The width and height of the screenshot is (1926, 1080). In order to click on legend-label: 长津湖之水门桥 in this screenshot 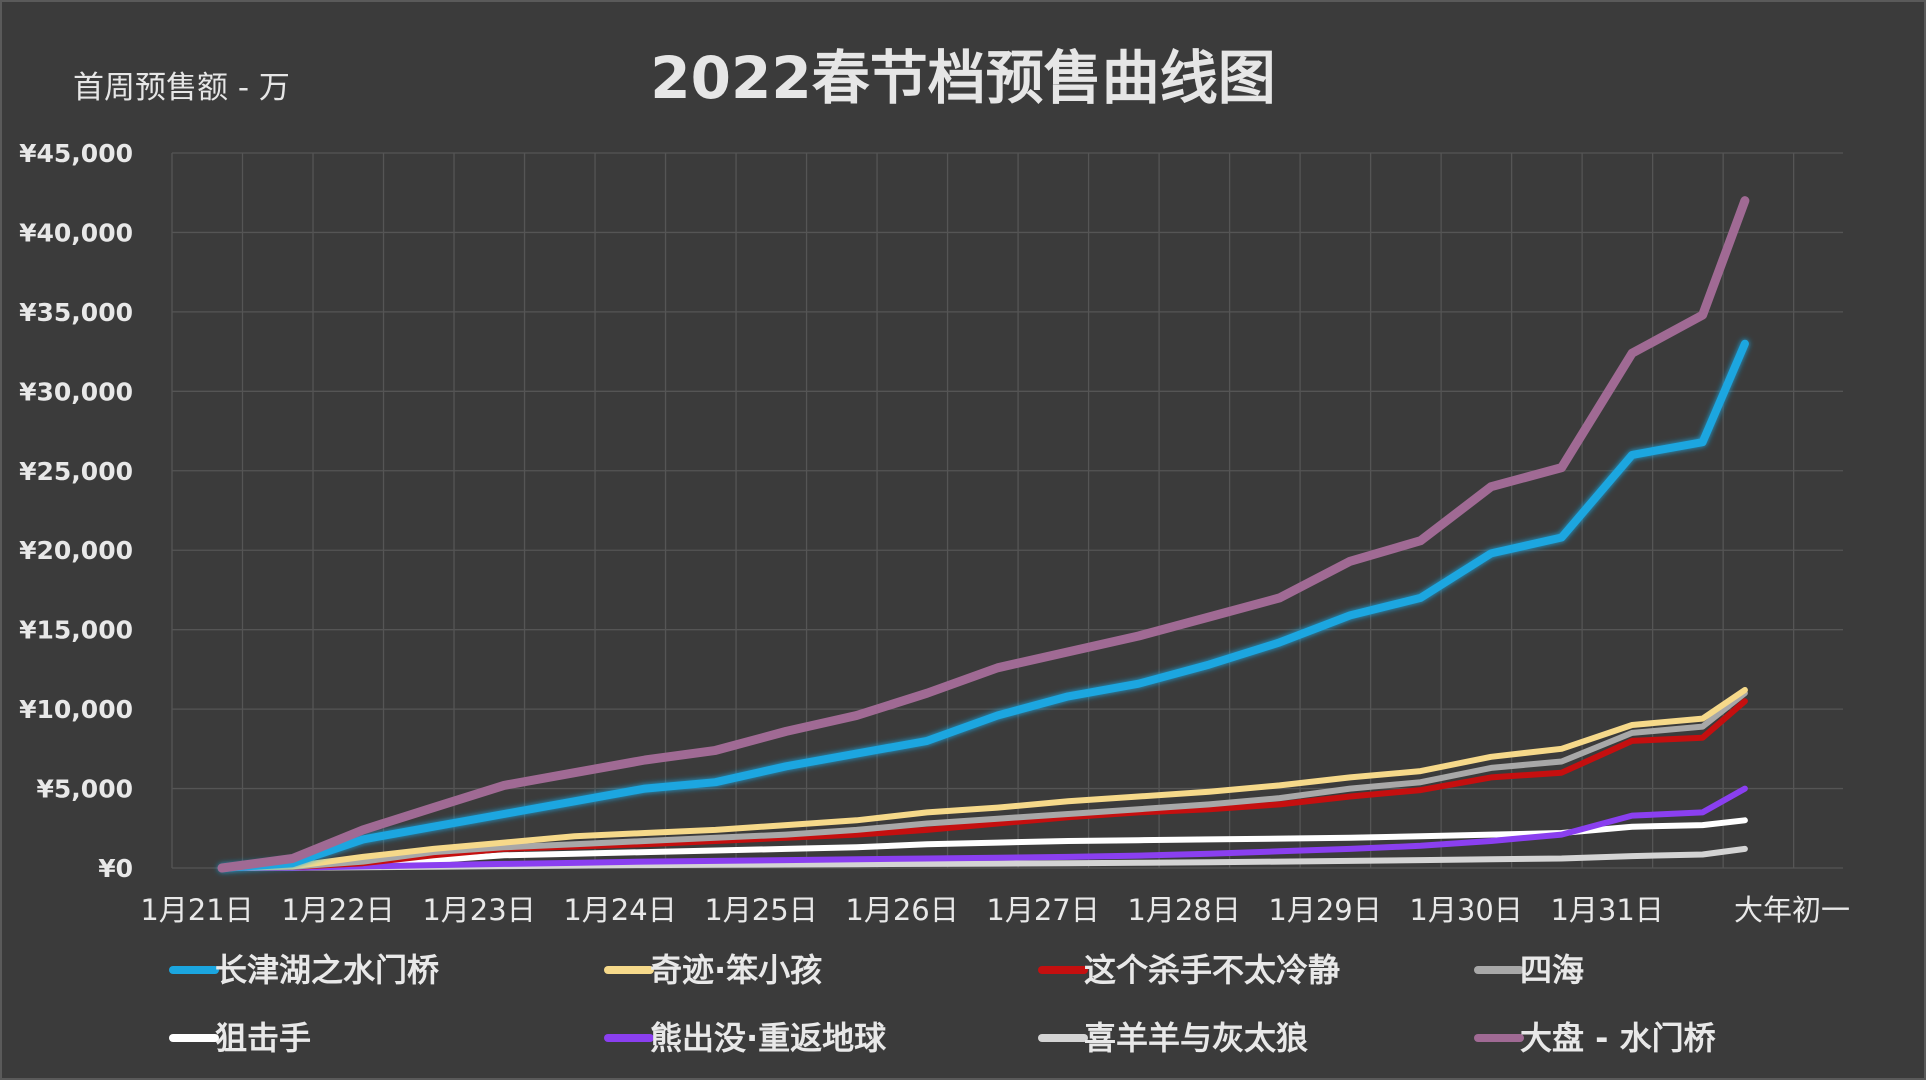, I will do `click(327, 970)`.